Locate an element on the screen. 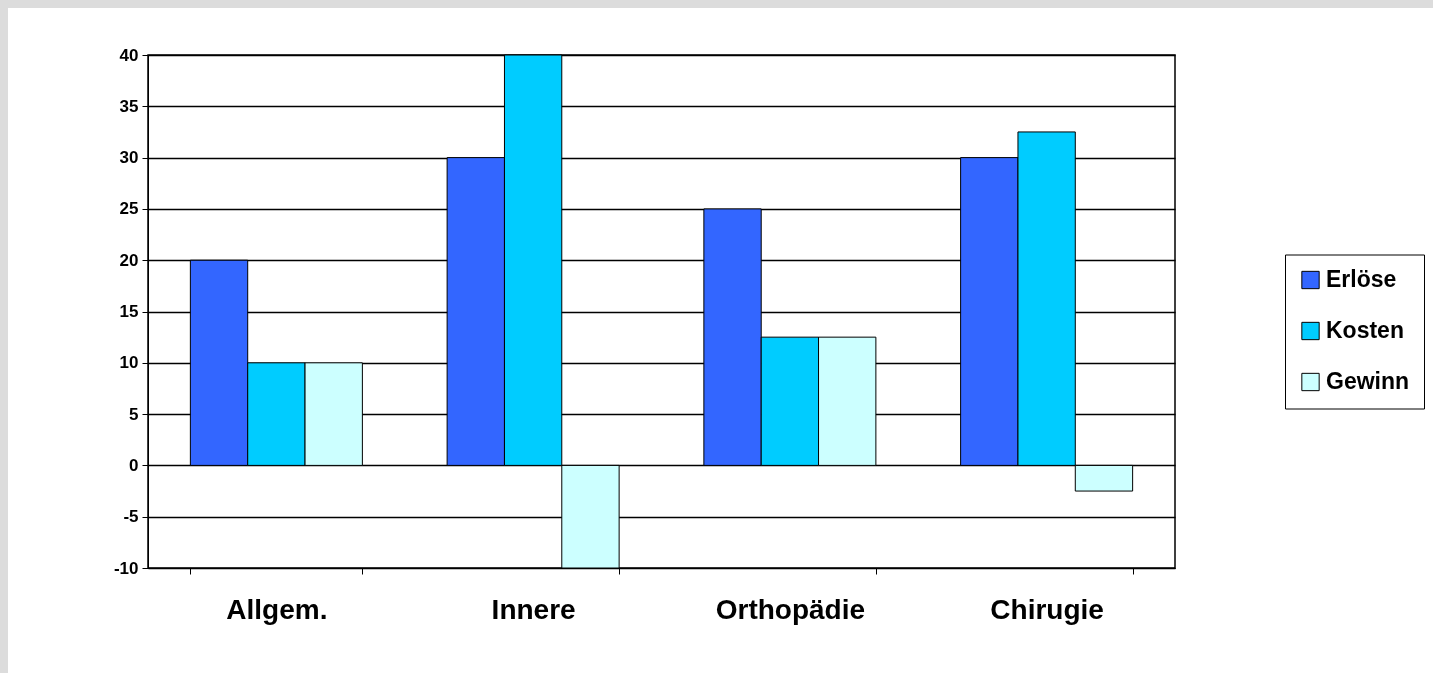  y-tick-label: 25 is located at coordinates (129, 209).